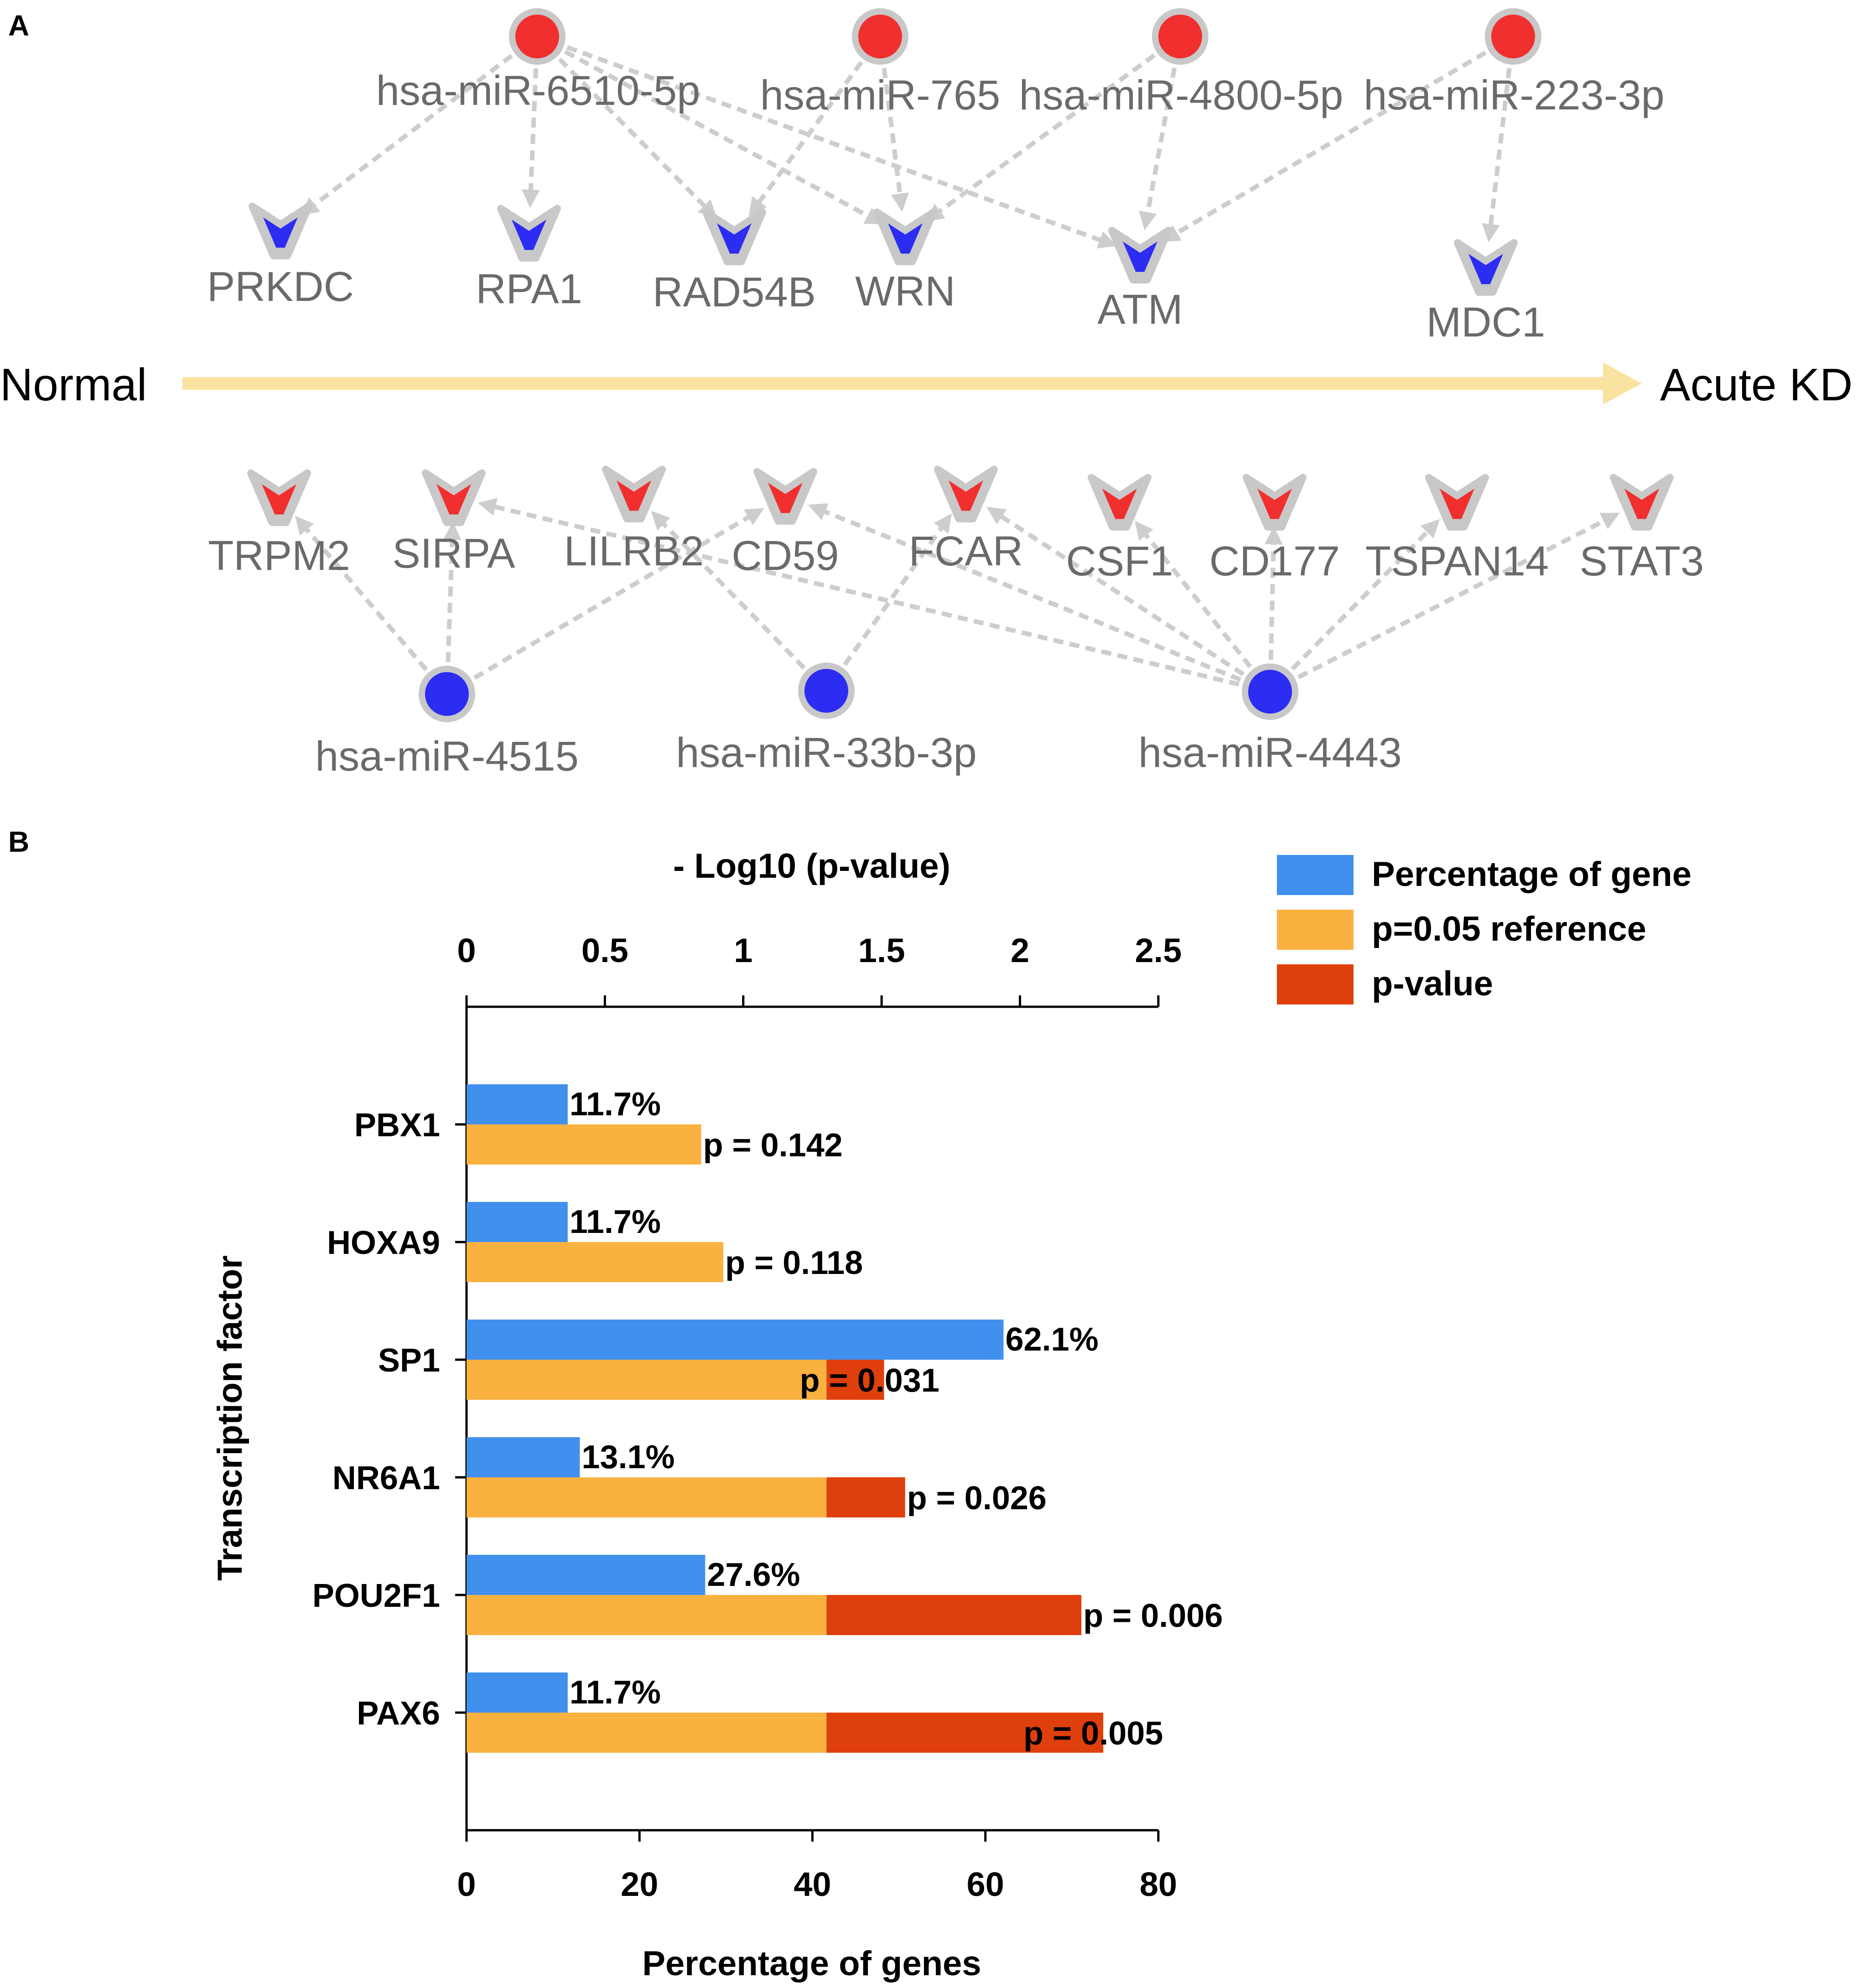  Describe the element at coordinates (819, 969) in the screenshot. I see `top-axis: 0 0.5 1 1.5 2 2.5` at that location.